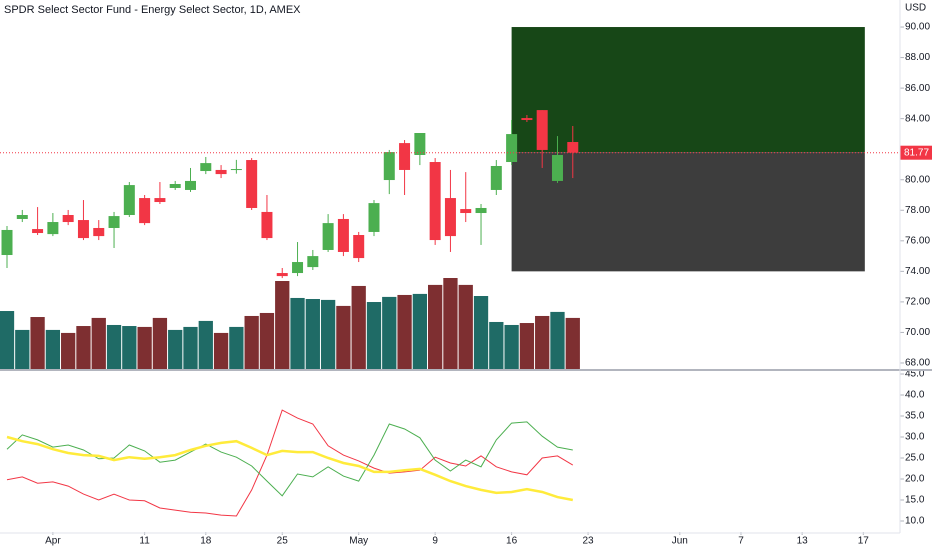 This screenshot has height=550, width=932. Describe the element at coordinates (741, 541) in the screenshot. I see `x-tick-label: 7` at that location.